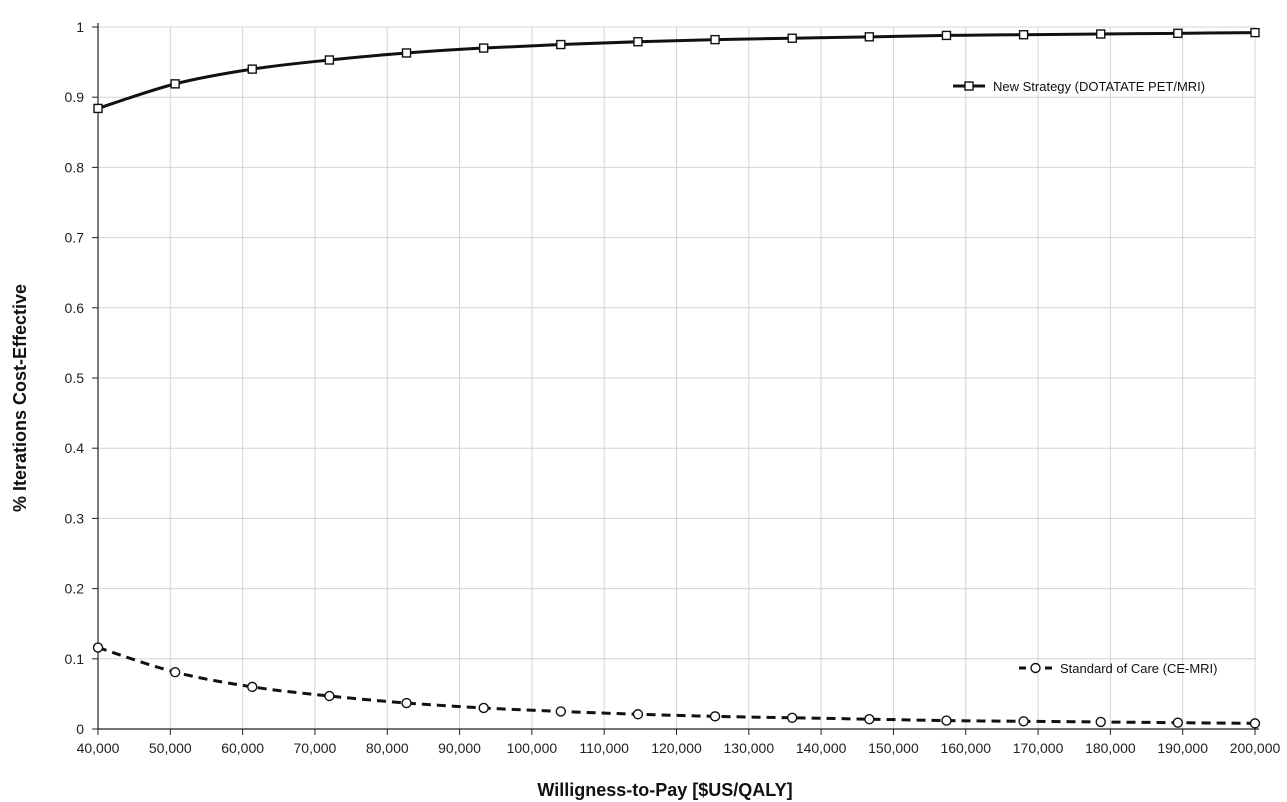 The width and height of the screenshot is (1287, 802). Describe the element at coordinates (387, 748) in the screenshot. I see `x-tick-label: 80,000` at that location.